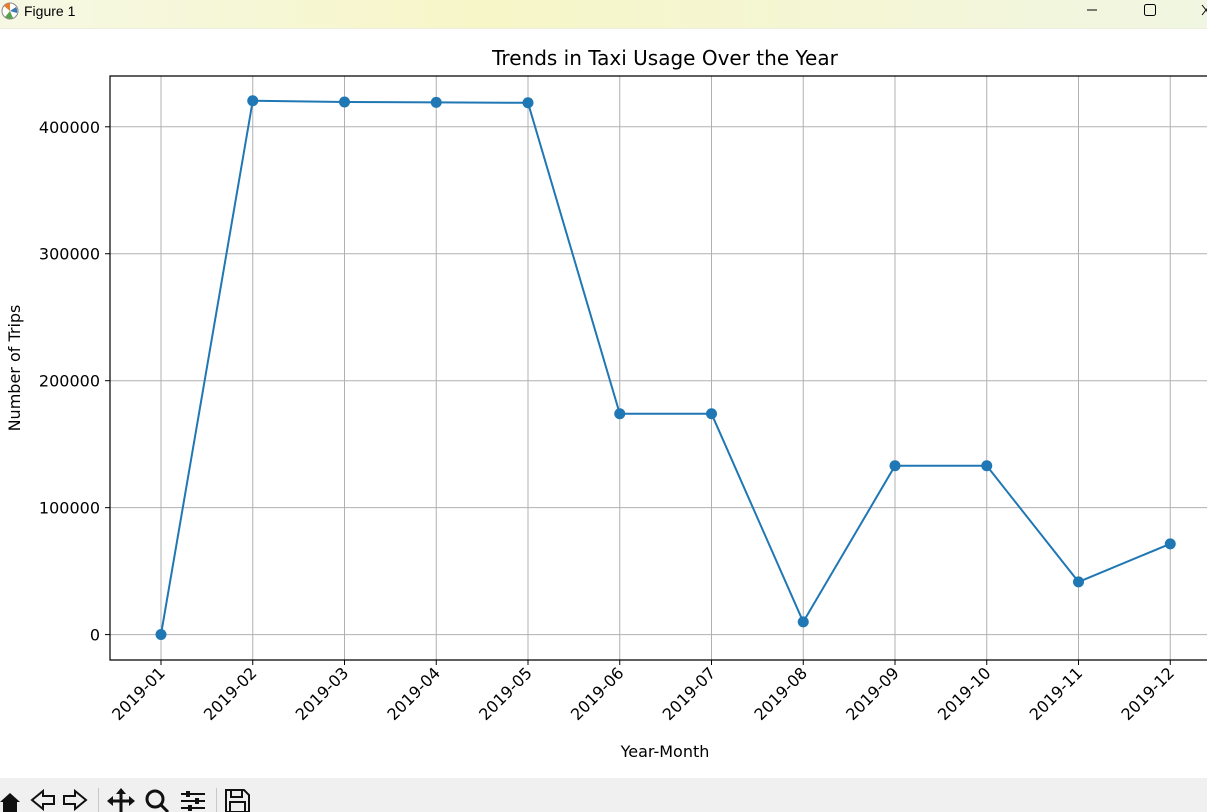 This screenshot has width=1207, height=812. Describe the element at coordinates (157, 800) in the screenshot. I see `zoom-icon` at that location.